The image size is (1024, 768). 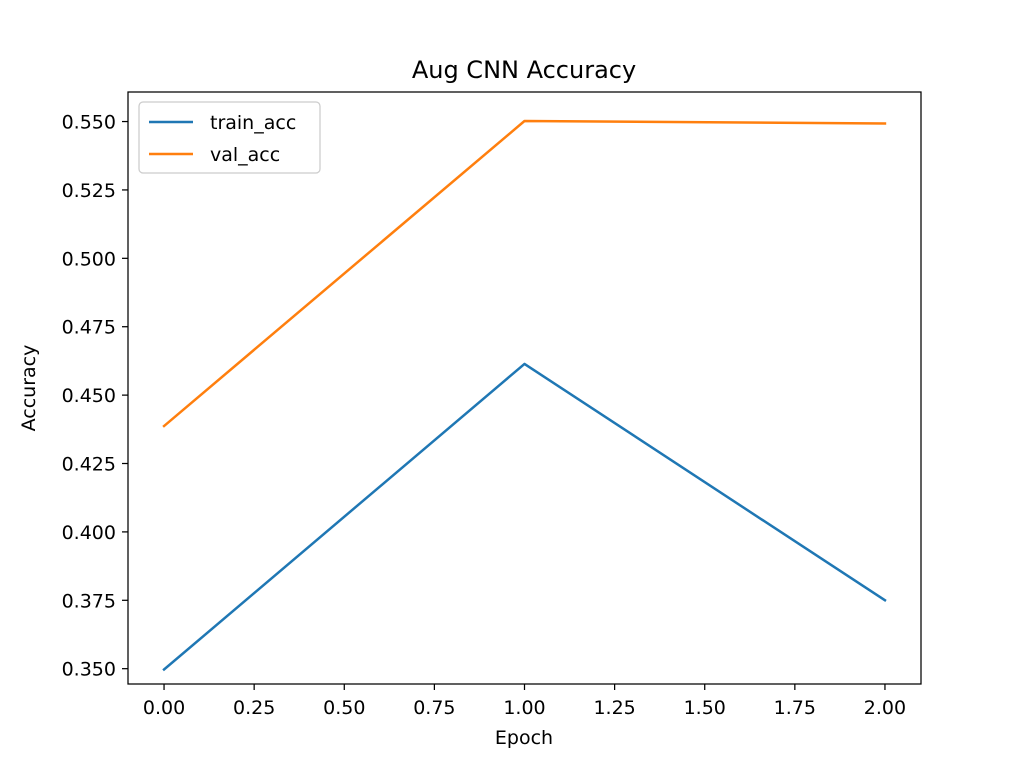 What do you see at coordinates (229, 137) in the screenshot?
I see `legend: train_acc val_acc` at bounding box center [229, 137].